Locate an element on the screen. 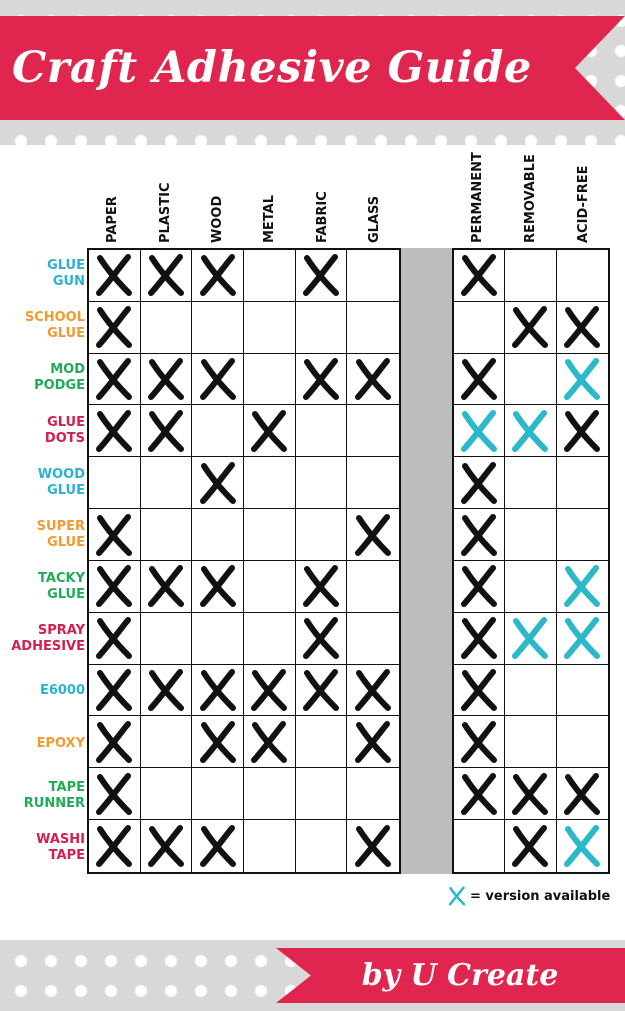 The image size is (625, 1011). row-label-line: PODGE is located at coordinates (59, 386).